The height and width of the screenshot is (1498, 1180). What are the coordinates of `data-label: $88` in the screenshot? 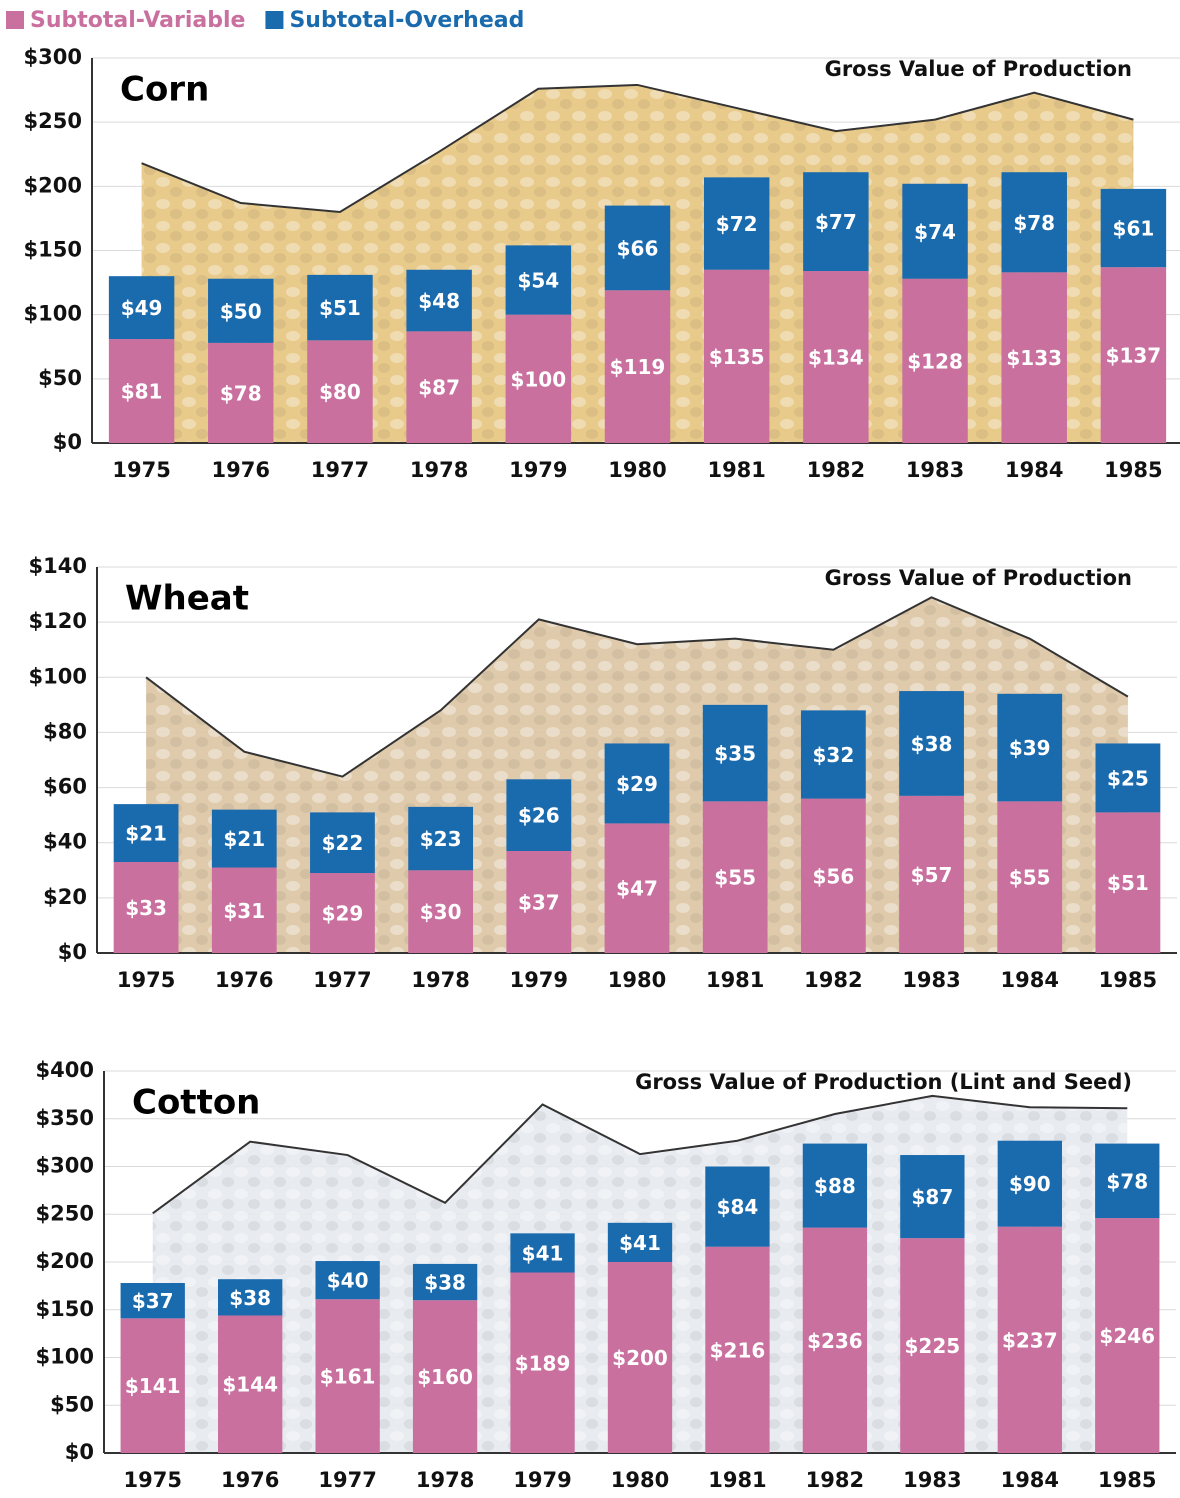 It's located at (835, 1186).